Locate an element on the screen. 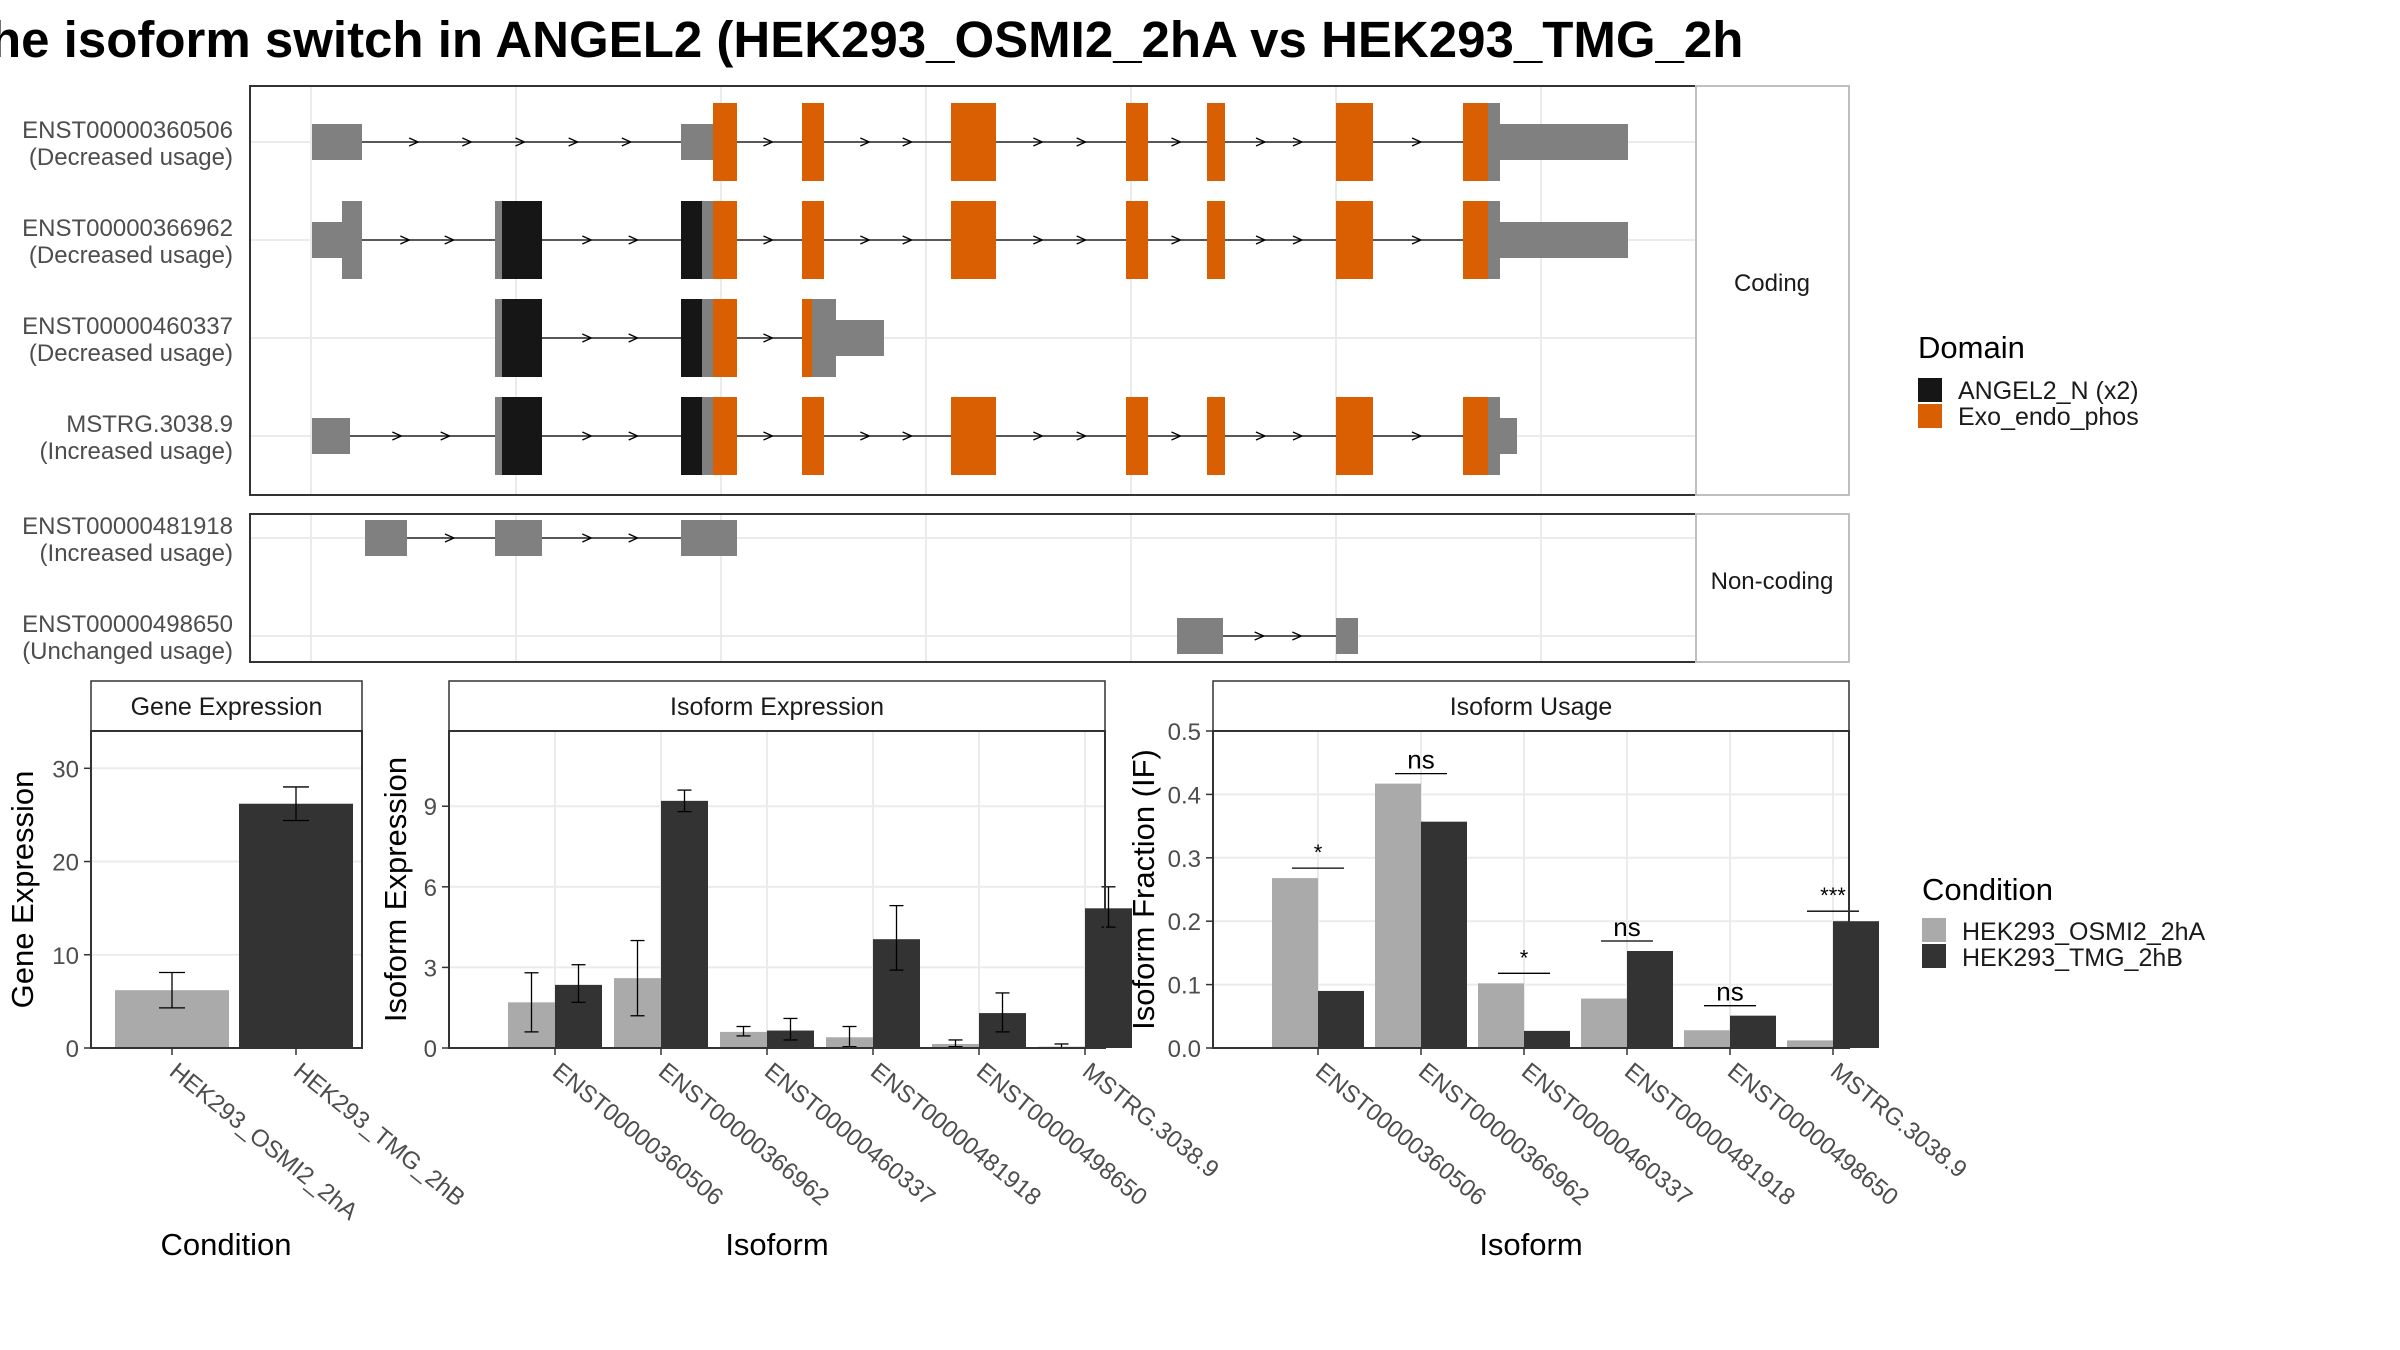 Image resolution: width=2400 pixels, height=1350 pixels. legend-swatch-cond-b is located at coordinates (1934, 956).